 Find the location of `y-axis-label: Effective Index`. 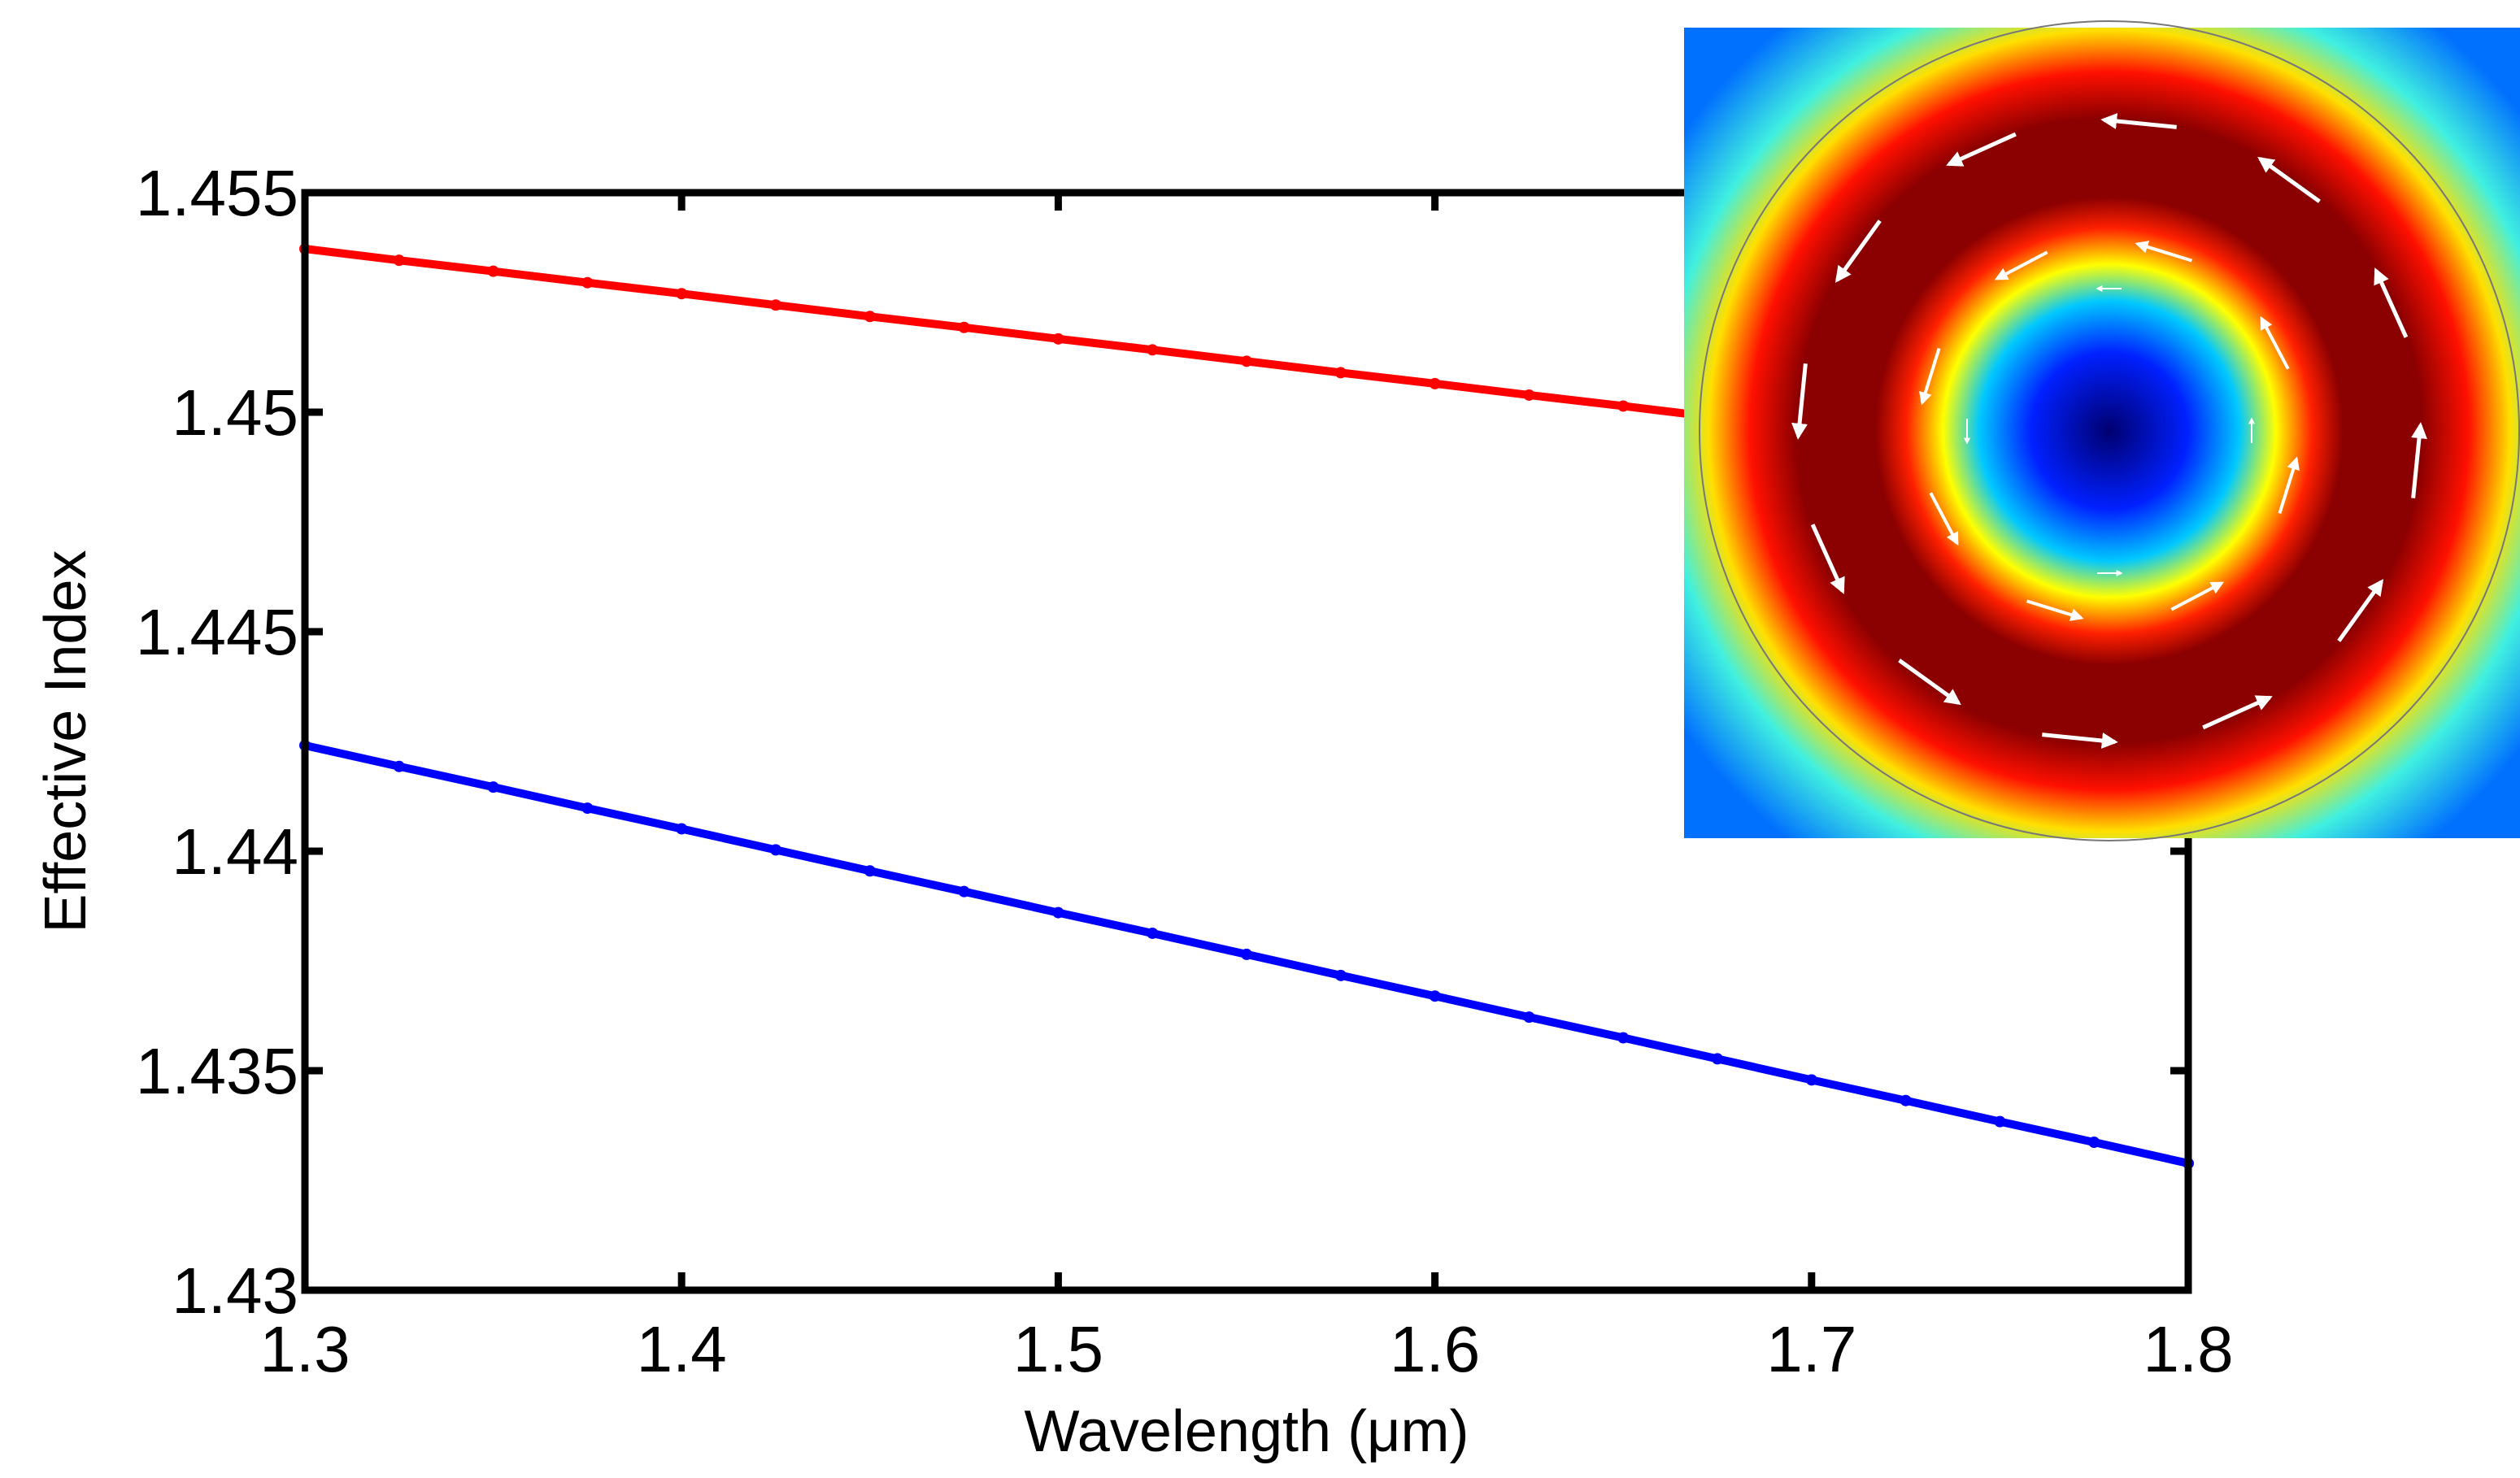

y-axis-label: Effective Index is located at coordinates (65, 742).